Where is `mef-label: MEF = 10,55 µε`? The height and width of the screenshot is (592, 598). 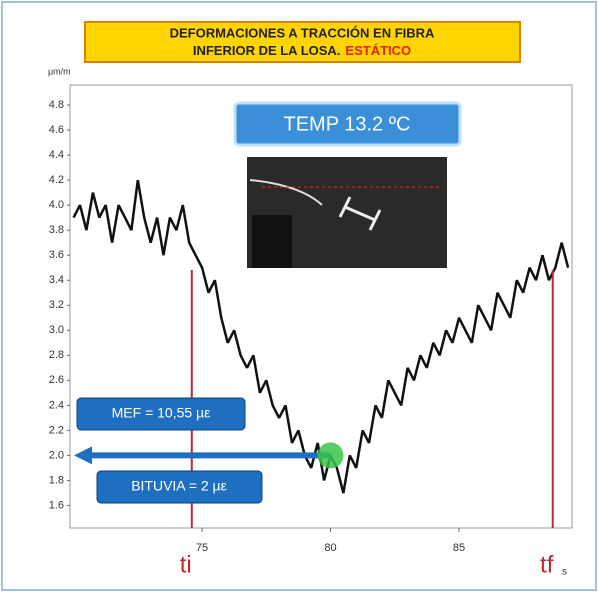
mef-label: MEF = 10,55 µε is located at coordinates (161, 413).